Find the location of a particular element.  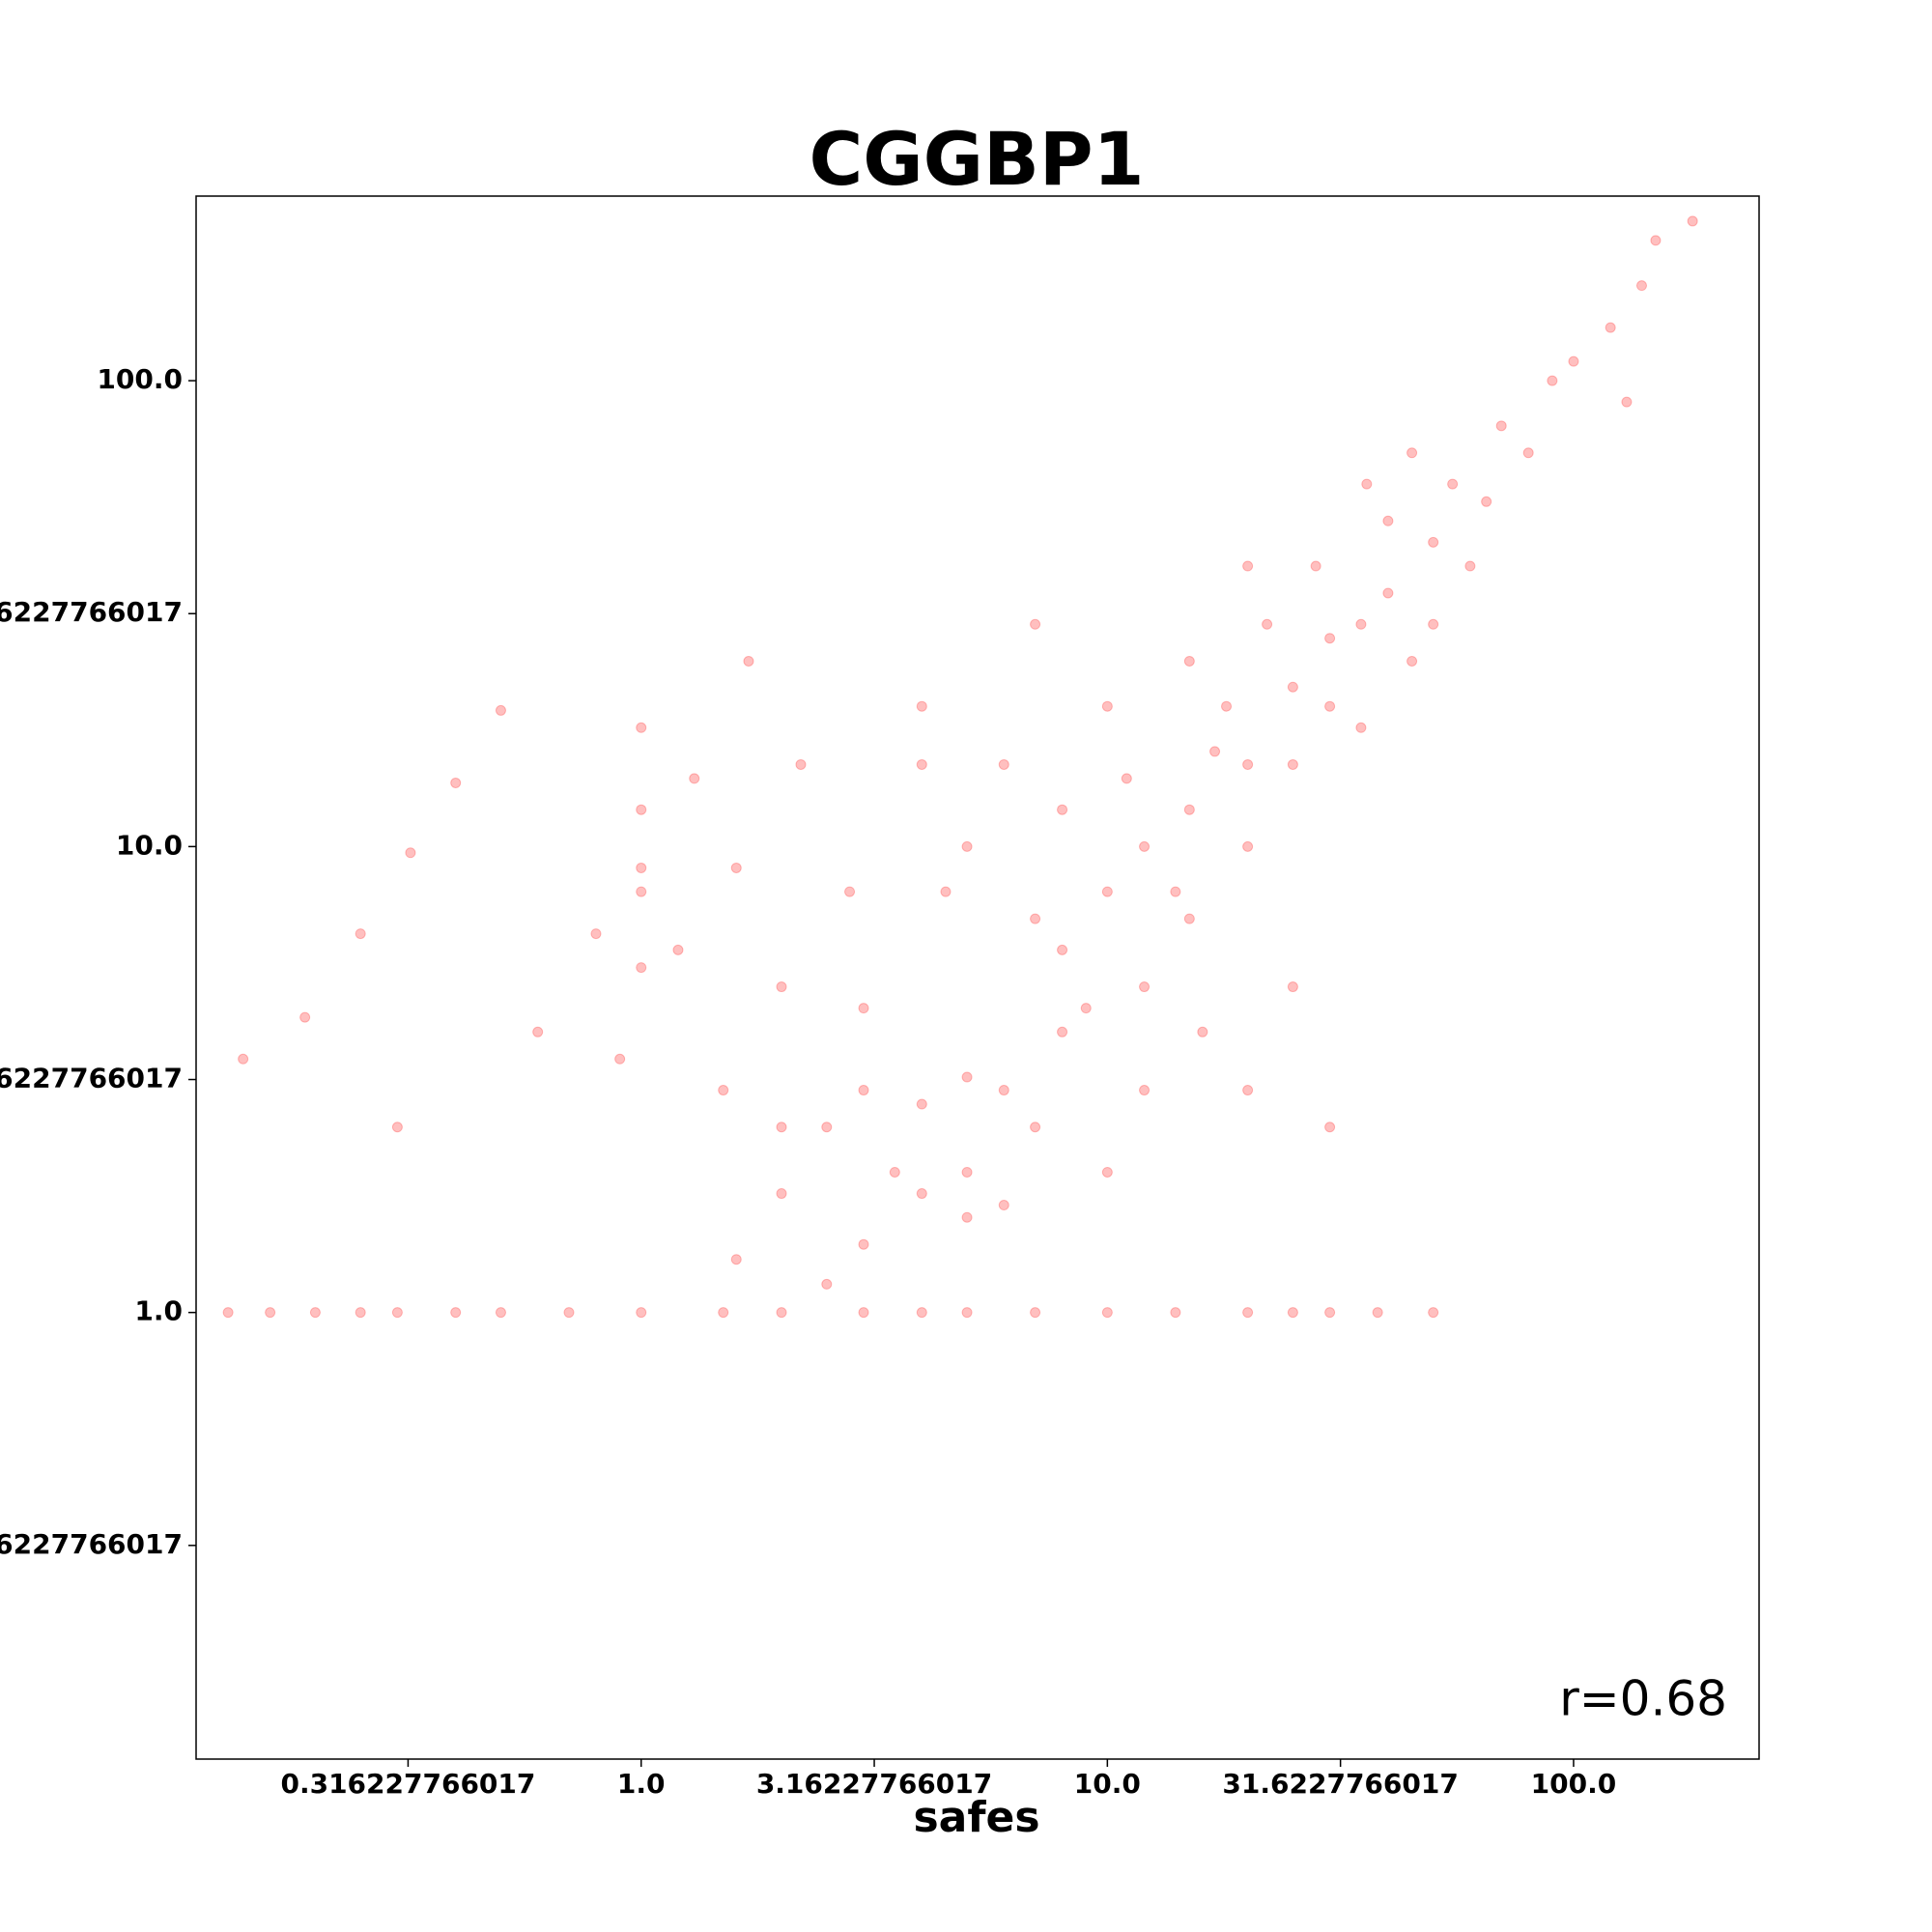

x-tick-label: 100.0 is located at coordinates (1574, 1784).